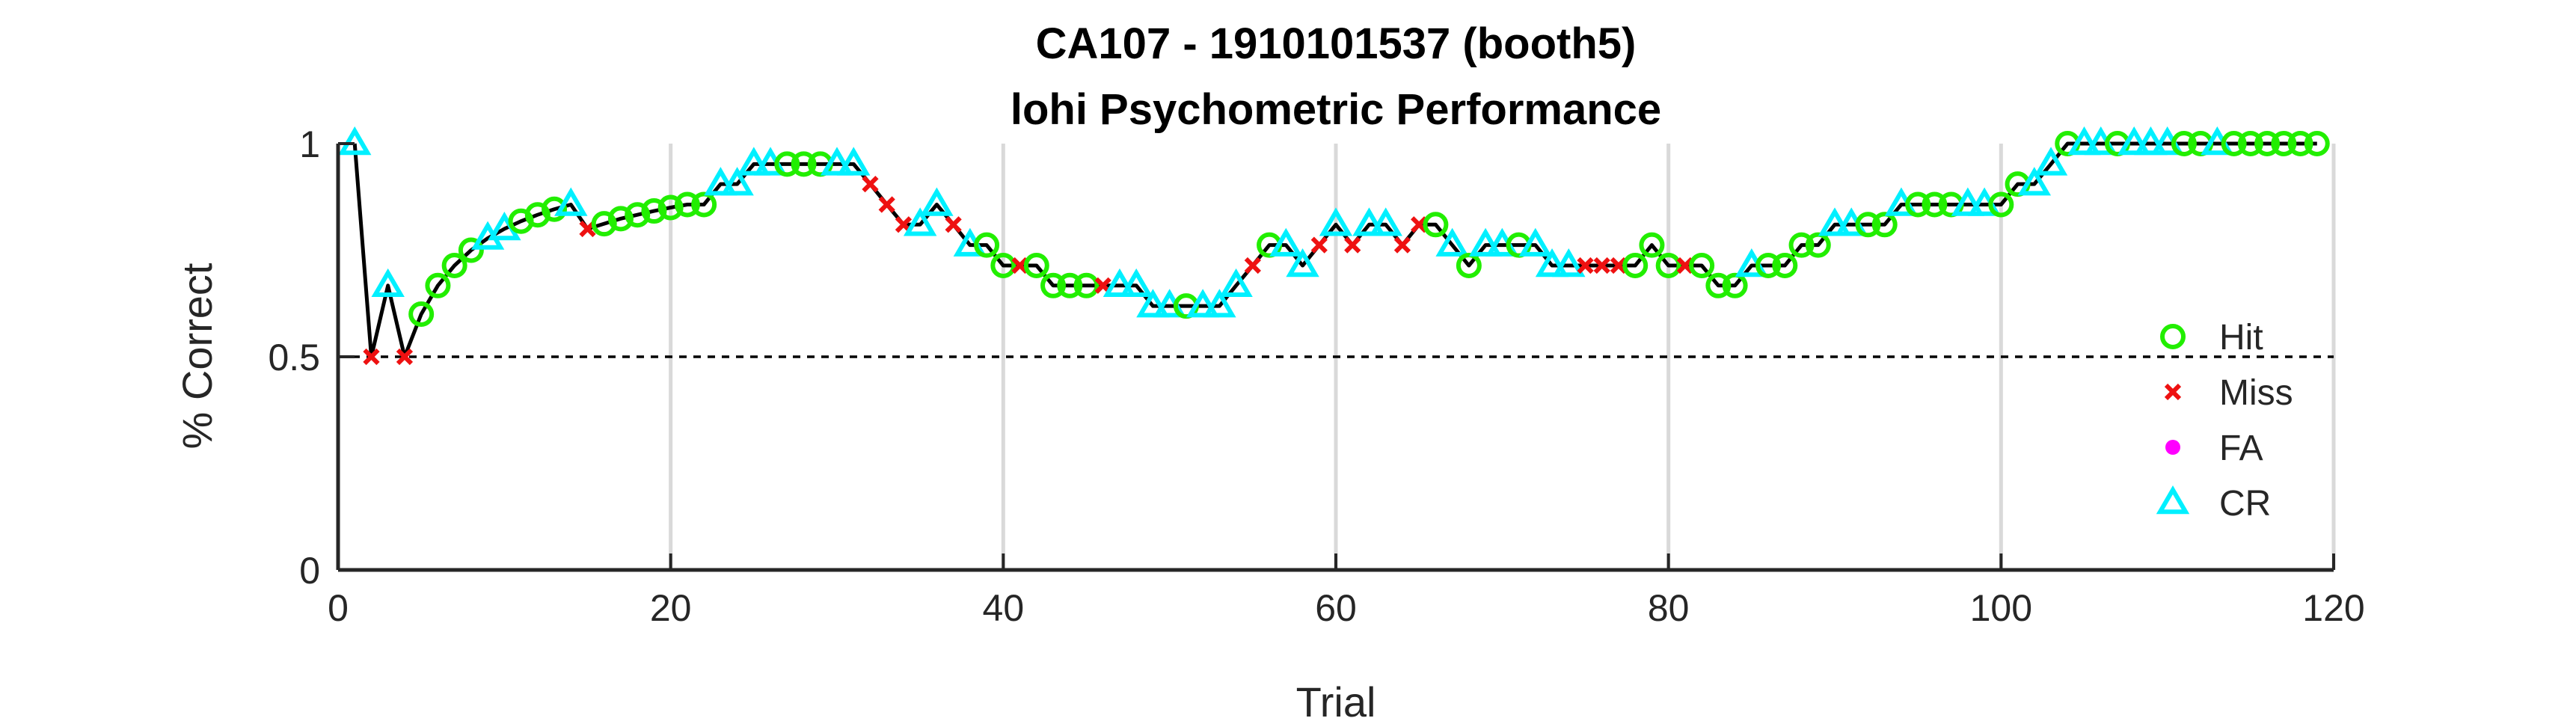  I want to click on legend-label: FA, so click(2241, 448).